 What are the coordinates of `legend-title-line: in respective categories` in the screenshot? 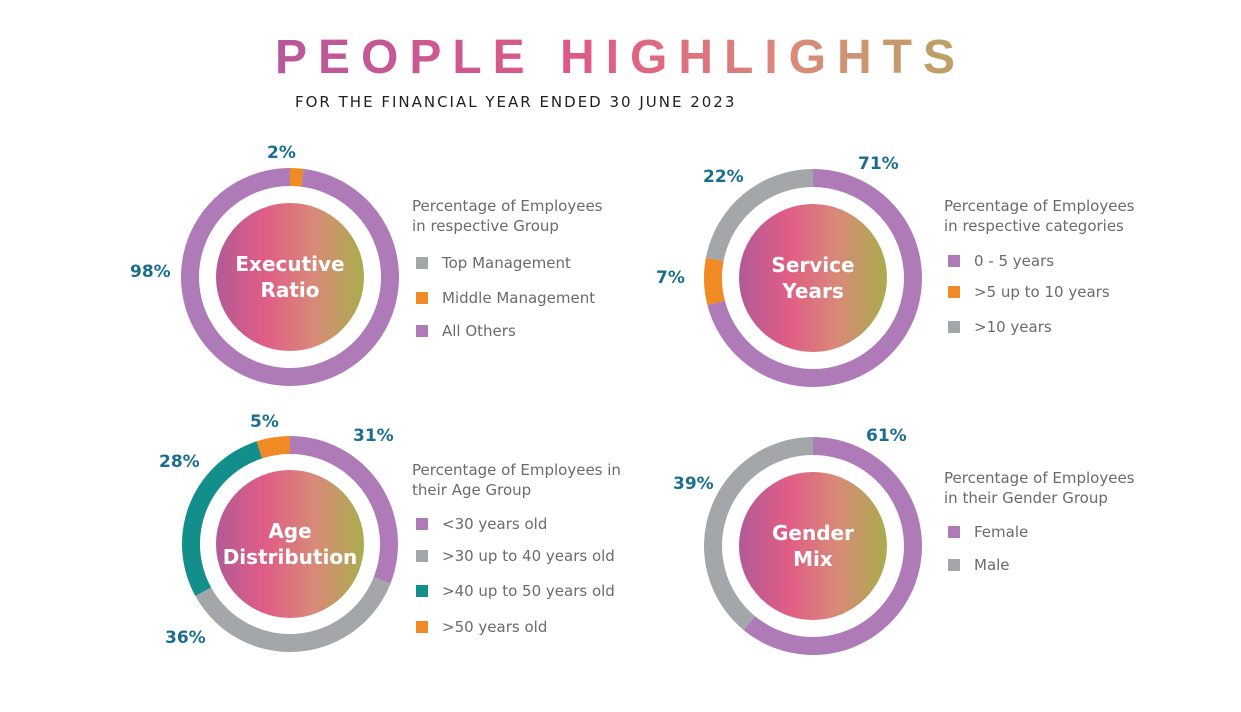 It's located at (1034, 226).